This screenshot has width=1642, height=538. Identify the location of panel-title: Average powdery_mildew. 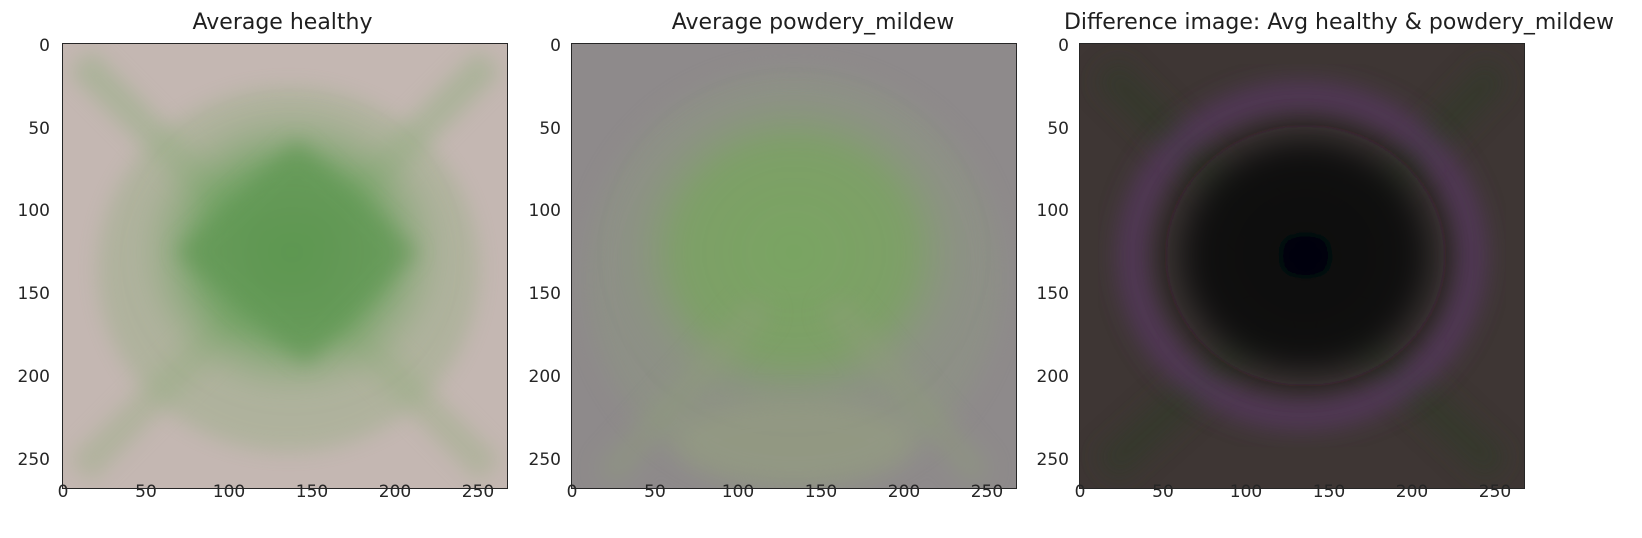
(813, 22).